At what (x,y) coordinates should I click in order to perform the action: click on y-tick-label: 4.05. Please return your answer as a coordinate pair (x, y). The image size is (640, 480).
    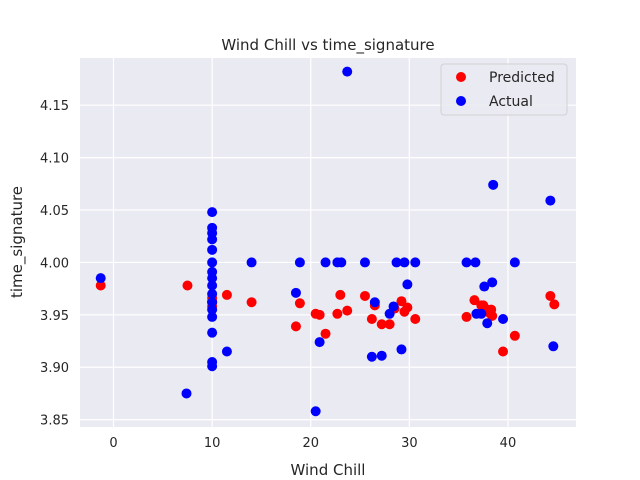
    Looking at the image, I should click on (54, 211).